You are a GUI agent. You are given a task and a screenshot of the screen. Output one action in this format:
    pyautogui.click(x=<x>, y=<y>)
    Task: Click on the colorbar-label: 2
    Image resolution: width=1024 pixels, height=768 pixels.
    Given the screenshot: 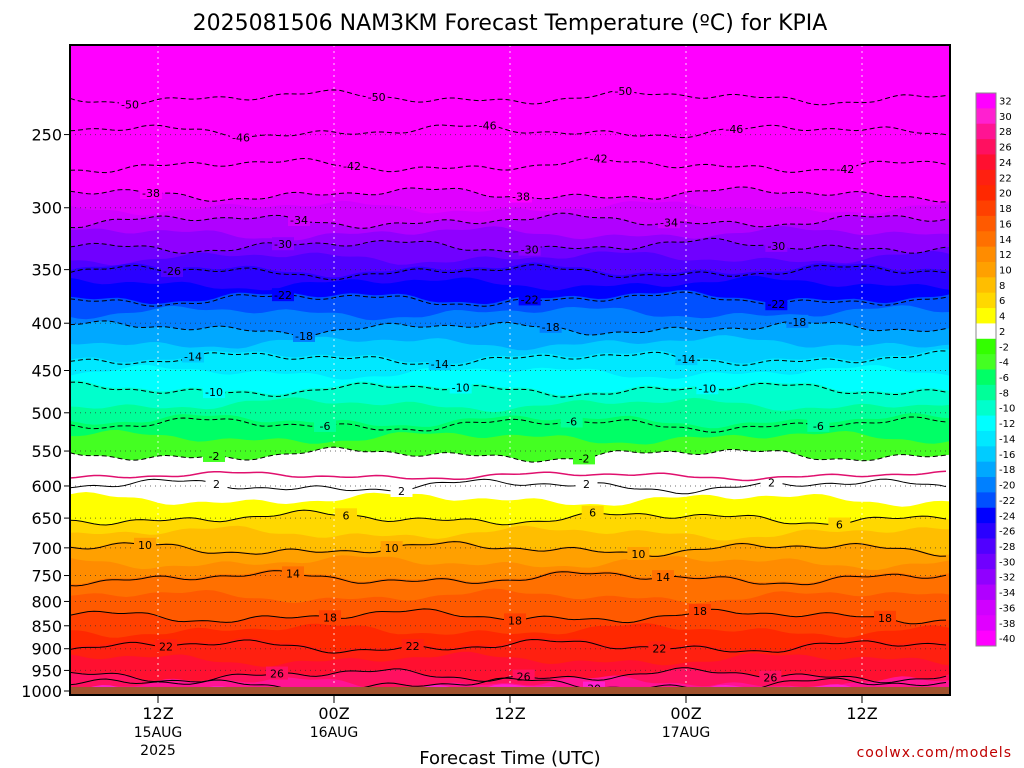 What is the action you would take?
    pyautogui.click(x=1002, y=332)
    